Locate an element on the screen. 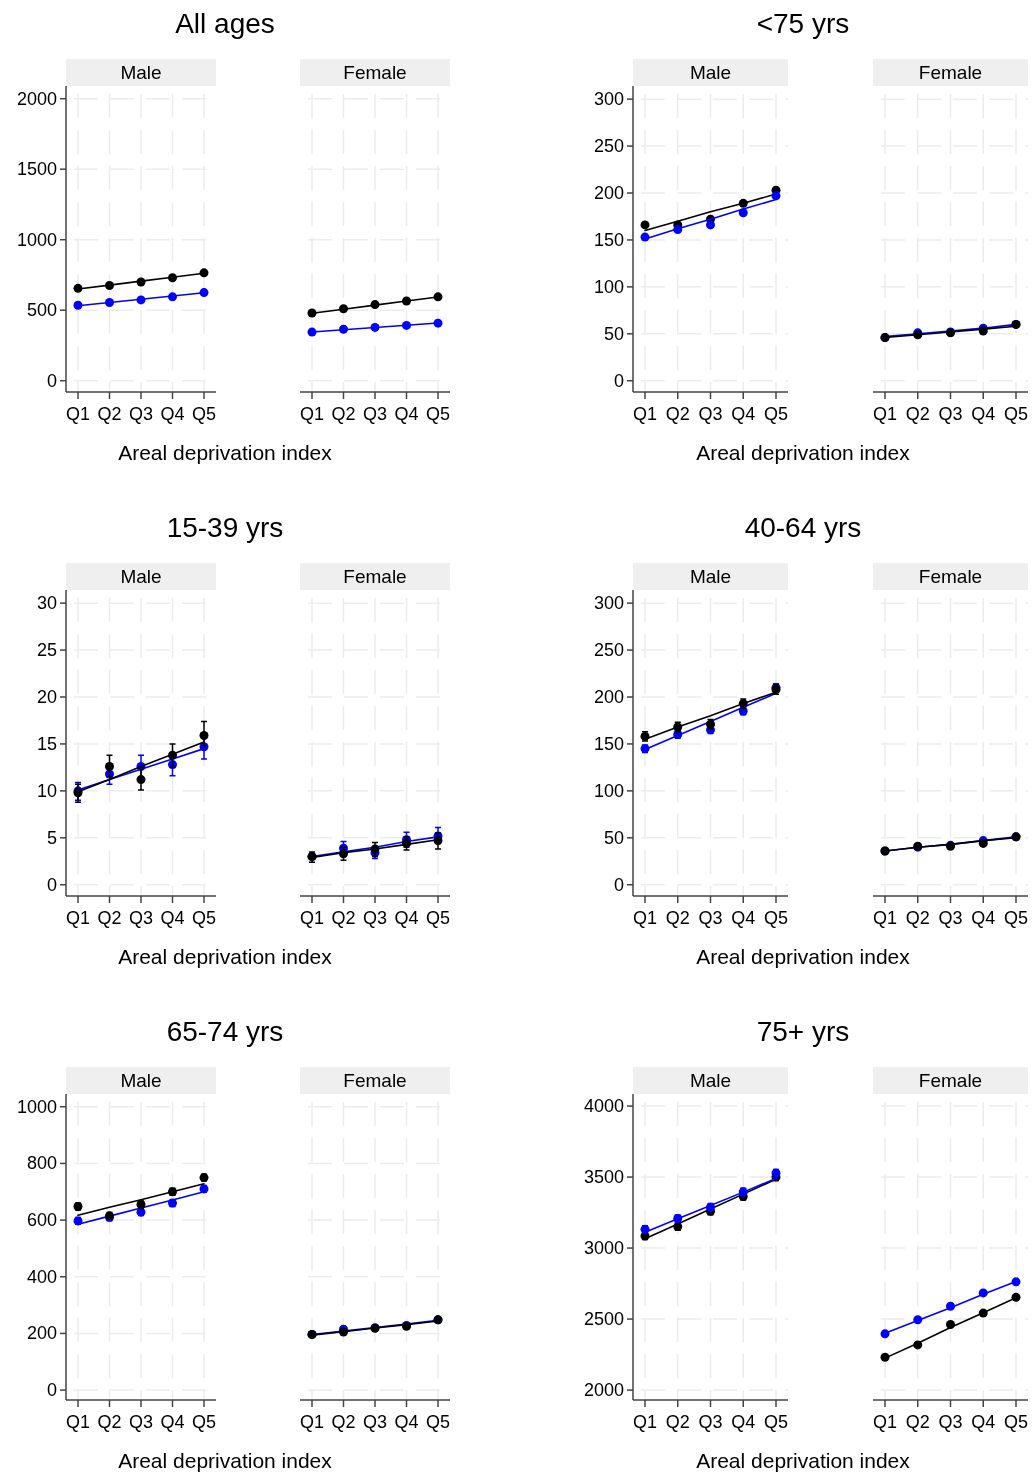 Image resolution: width=1033 pixels, height=1474 pixels. y-tick-label: 10 is located at coordinates (46, 790).